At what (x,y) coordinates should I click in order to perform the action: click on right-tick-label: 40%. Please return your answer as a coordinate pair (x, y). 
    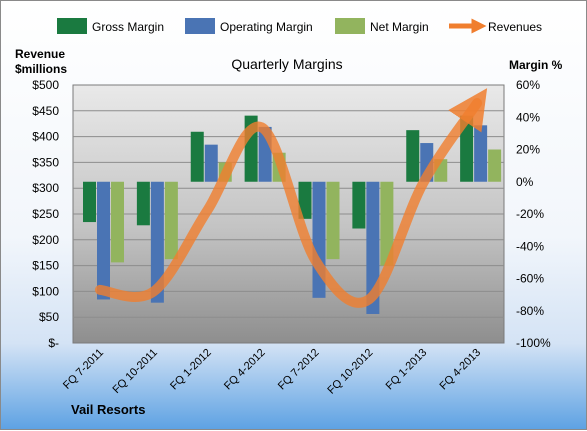
    Looking at the image, I should click on (528, 117).